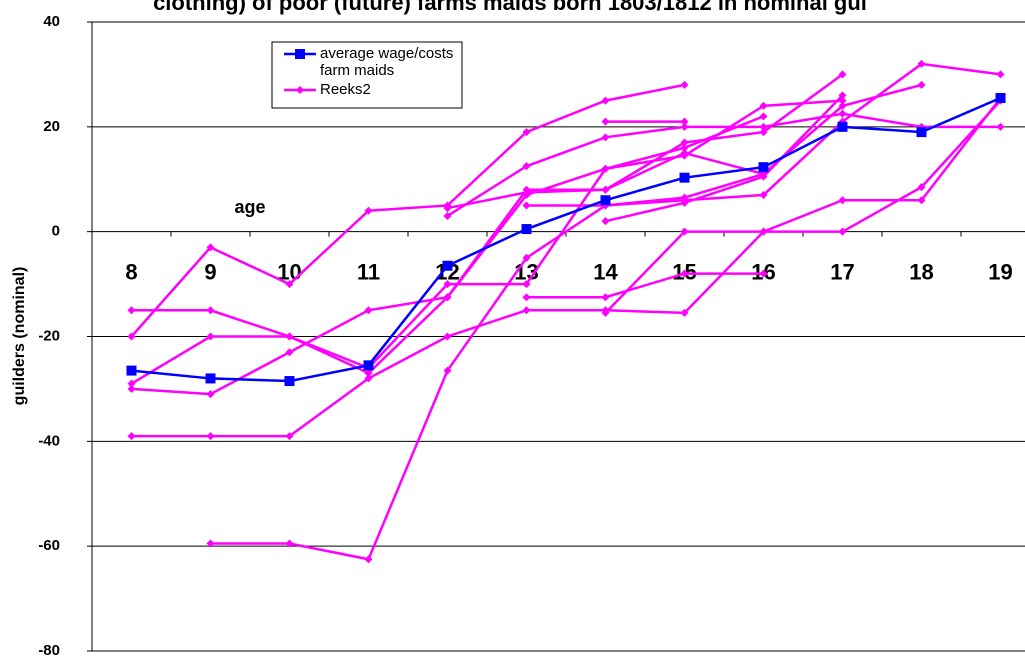 Image resolution: width=1025 pixels, height=658 pixels. I want to click on legend-label: Reeks2, so click(345, 89).